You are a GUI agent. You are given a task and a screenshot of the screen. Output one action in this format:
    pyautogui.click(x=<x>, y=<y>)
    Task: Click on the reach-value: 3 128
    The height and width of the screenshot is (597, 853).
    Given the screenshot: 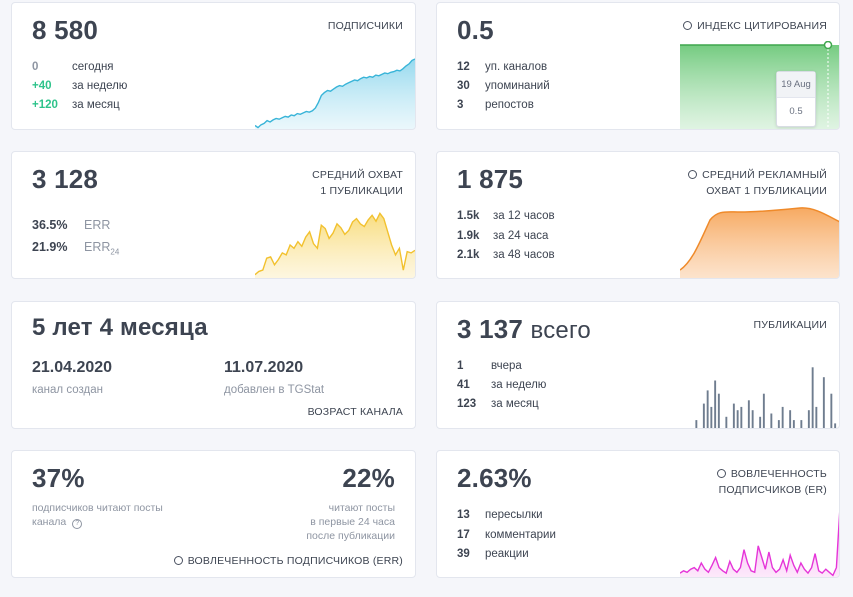 What is the action you would take?
    pyautogui.click(x=65, y=179)
    